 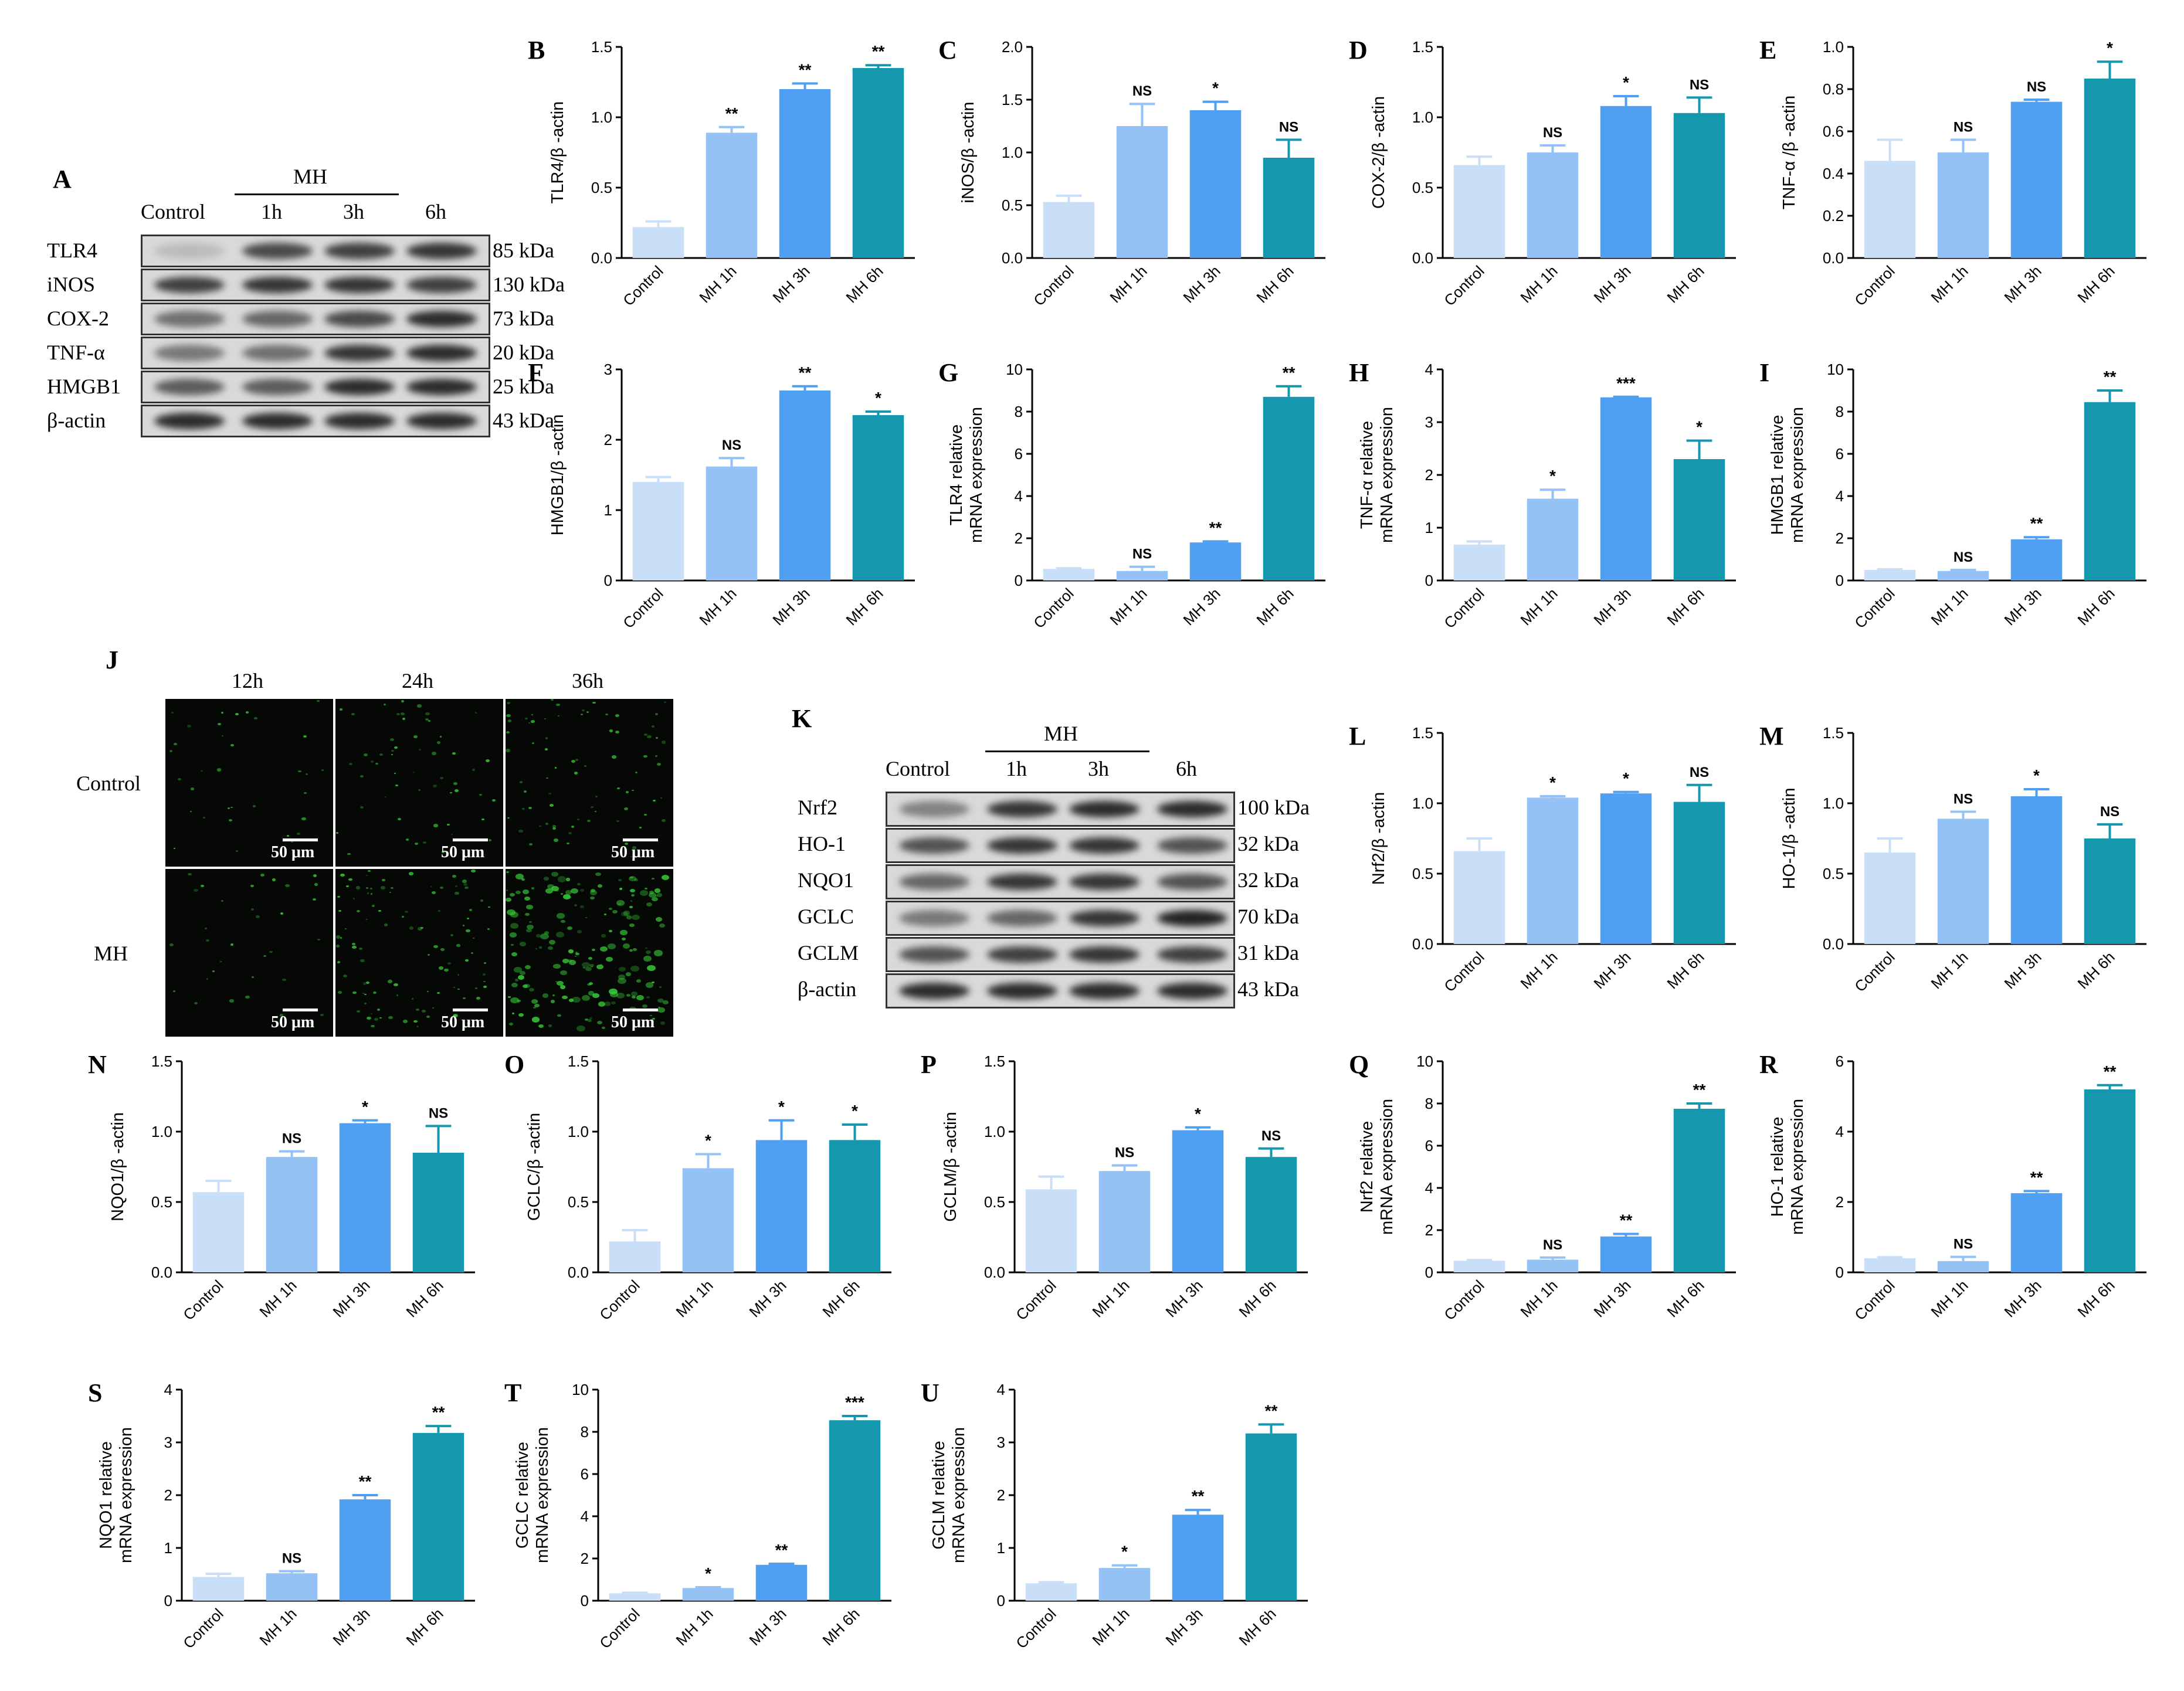 I want to click on panel-label-t: T, so click(x=512, y=1392).